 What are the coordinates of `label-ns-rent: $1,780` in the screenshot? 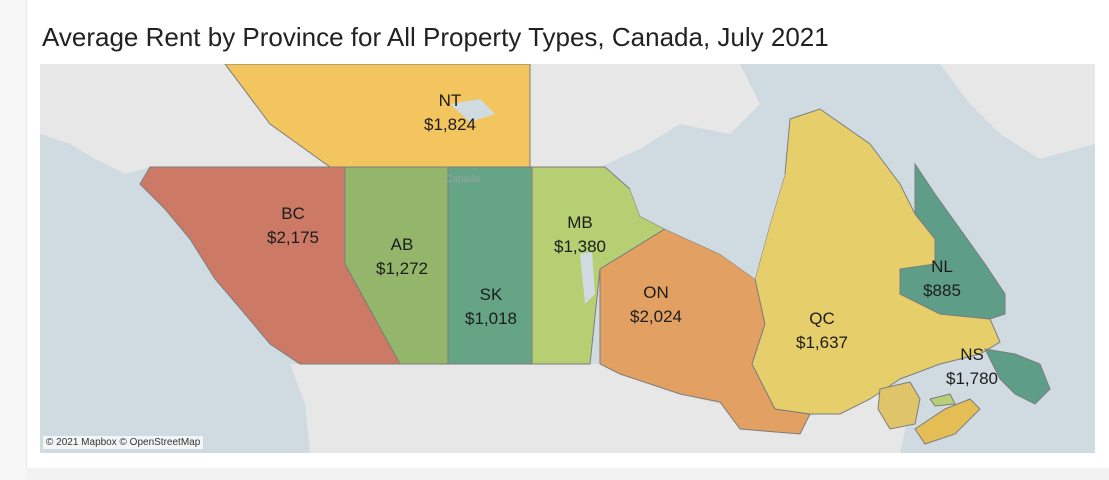 It's located at (972, 378).